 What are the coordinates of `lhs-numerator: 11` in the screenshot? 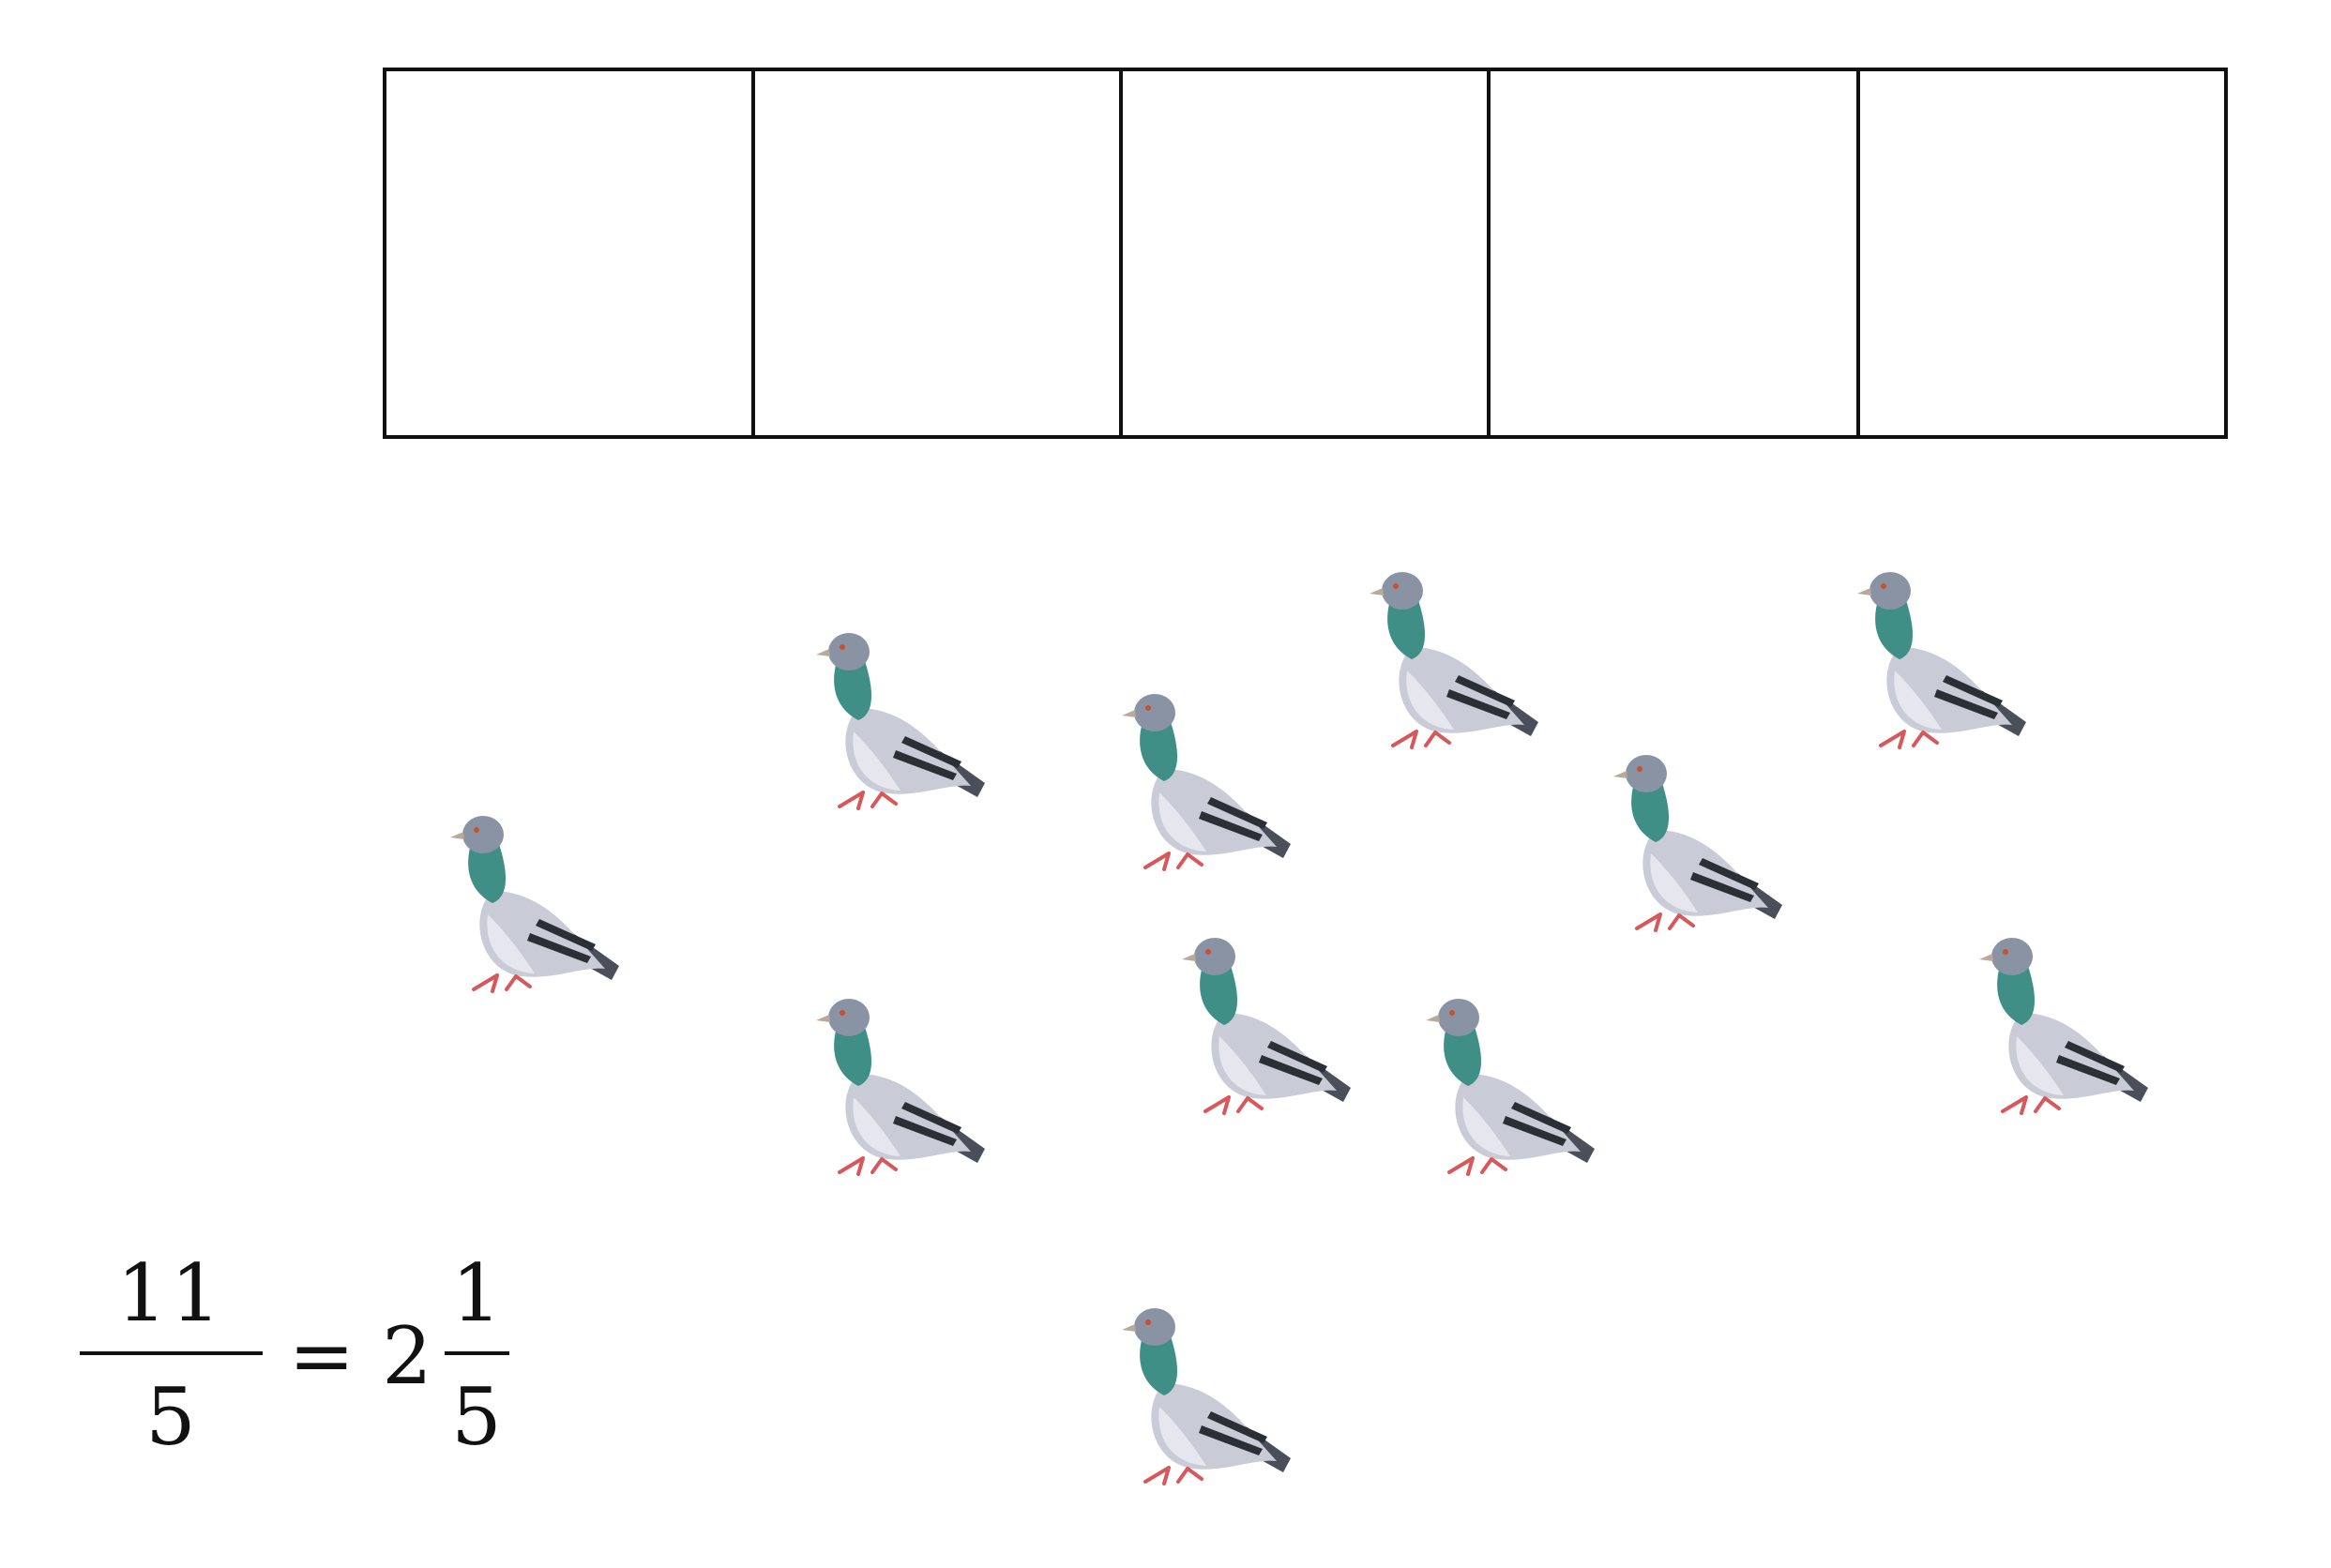 It's located at (171, 1293).